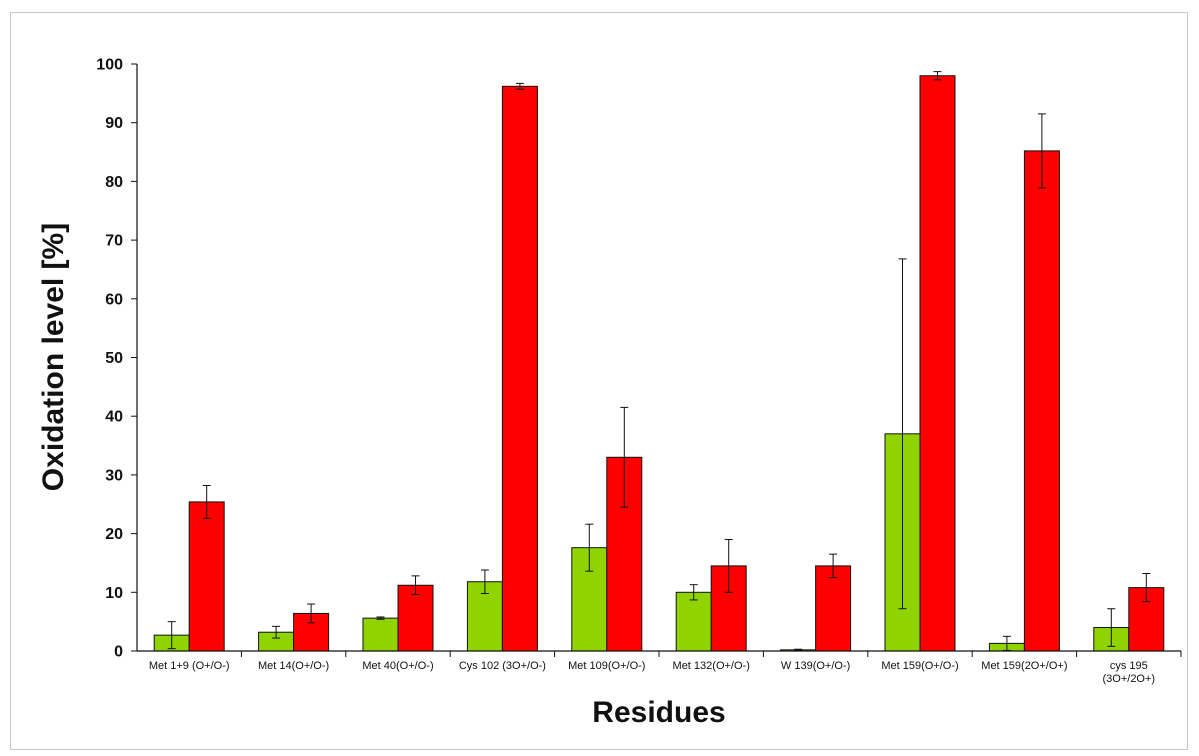 Image resolution: width=1199 pixels, height=756 pixels. I want to click on x-tick-label-2: Met 14(O+/O-), so click(293, 666).